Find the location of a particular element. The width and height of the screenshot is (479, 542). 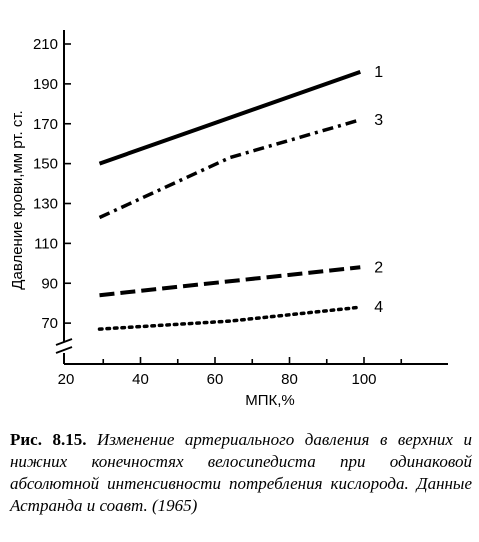

y-tick-label-210: 210 is located at coordinates (45, 44).